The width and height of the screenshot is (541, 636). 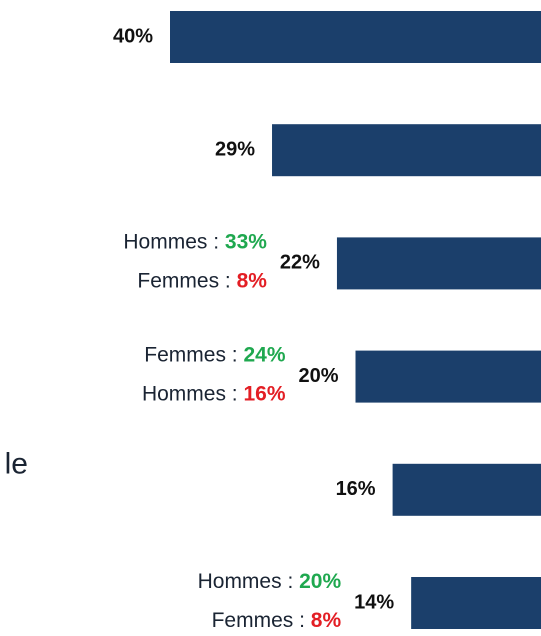 What do you see at coordinates (235, 149) in the screenshot?
I see `value-label: 29%` at bounding box center [235, 149].